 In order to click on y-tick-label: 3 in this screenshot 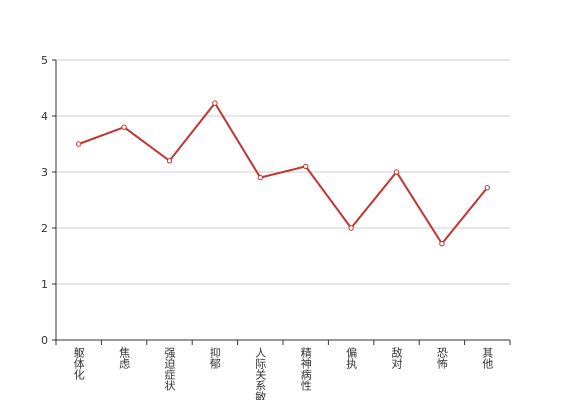, I will do `click(44, 172)`.